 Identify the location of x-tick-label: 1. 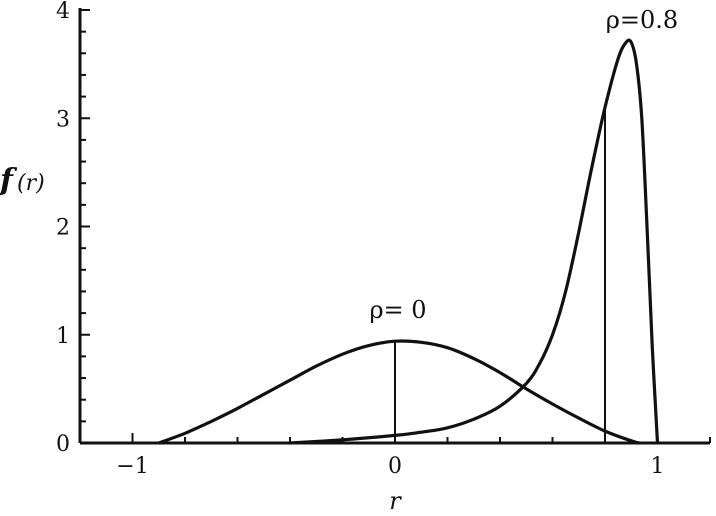
(658, 466).